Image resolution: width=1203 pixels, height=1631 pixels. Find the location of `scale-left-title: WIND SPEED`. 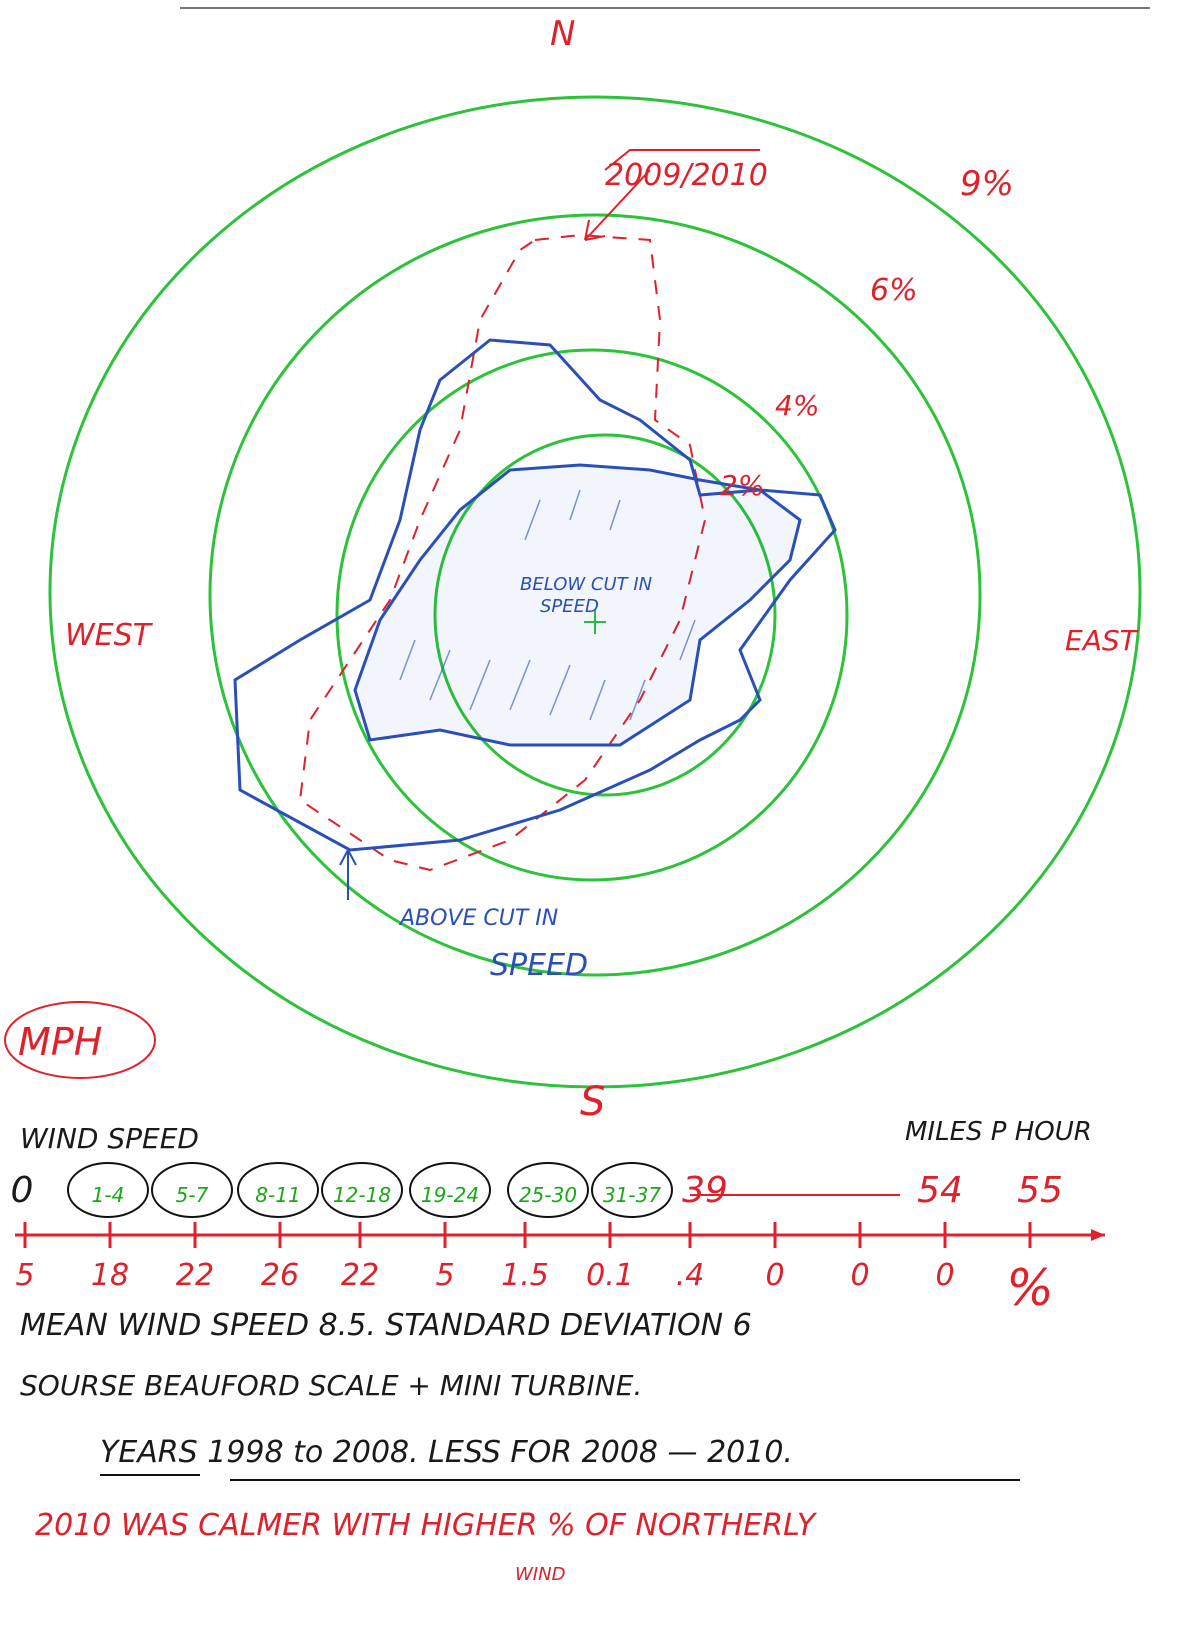

scale-left-title: WIND SPEED is located at coordinates (109, 1138).